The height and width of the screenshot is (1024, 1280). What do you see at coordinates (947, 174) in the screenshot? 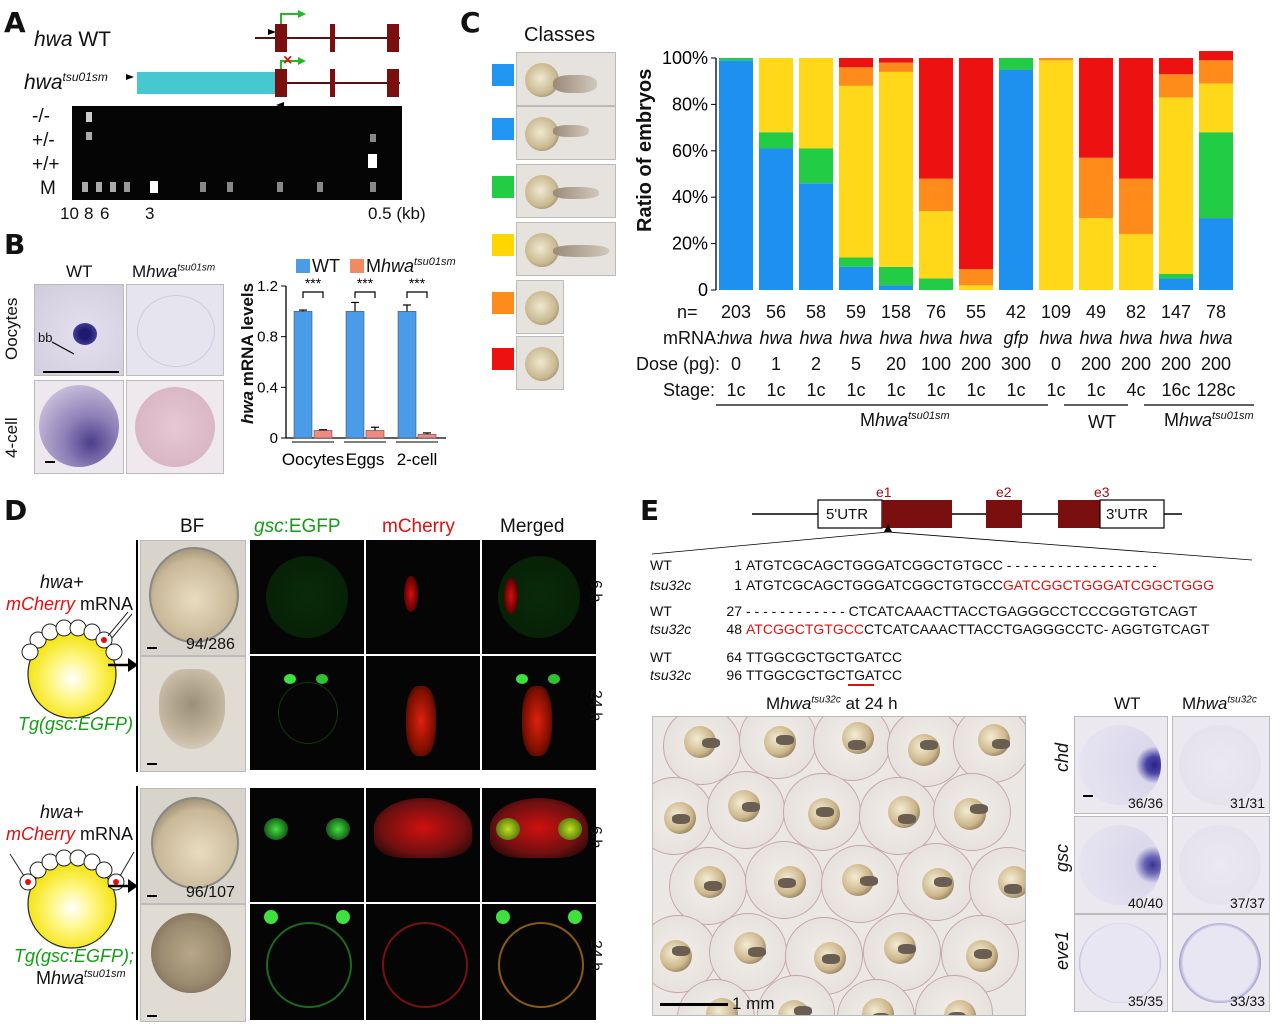
I see `embryo-class-stacked-chart: 0 20% 40% 60% 80% 100%` at bounding box center [947, 174].